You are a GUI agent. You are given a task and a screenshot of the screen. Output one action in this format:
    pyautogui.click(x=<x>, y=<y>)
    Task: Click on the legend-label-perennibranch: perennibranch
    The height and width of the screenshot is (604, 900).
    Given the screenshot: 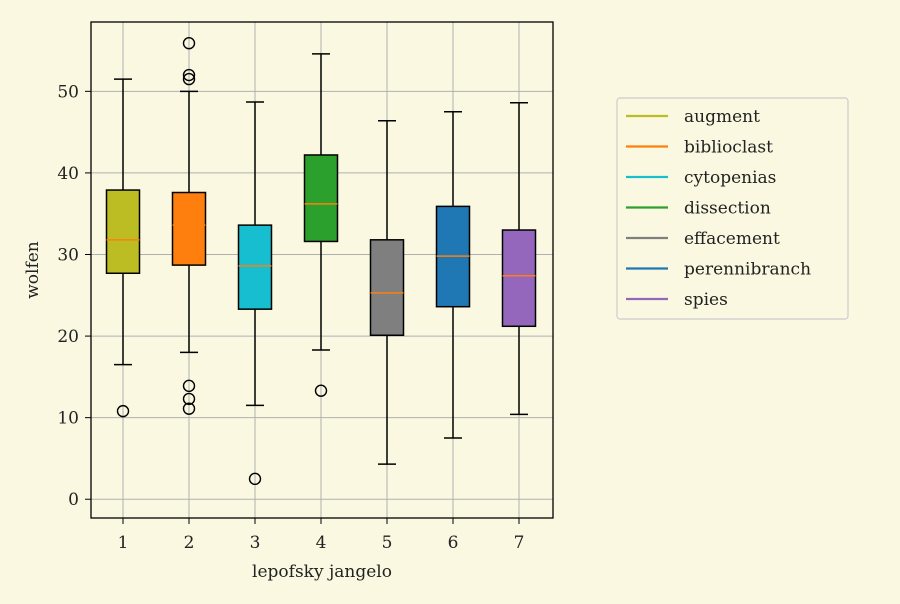 What is the action you would take?
    pyautogui.click(x=747, y=270)
    